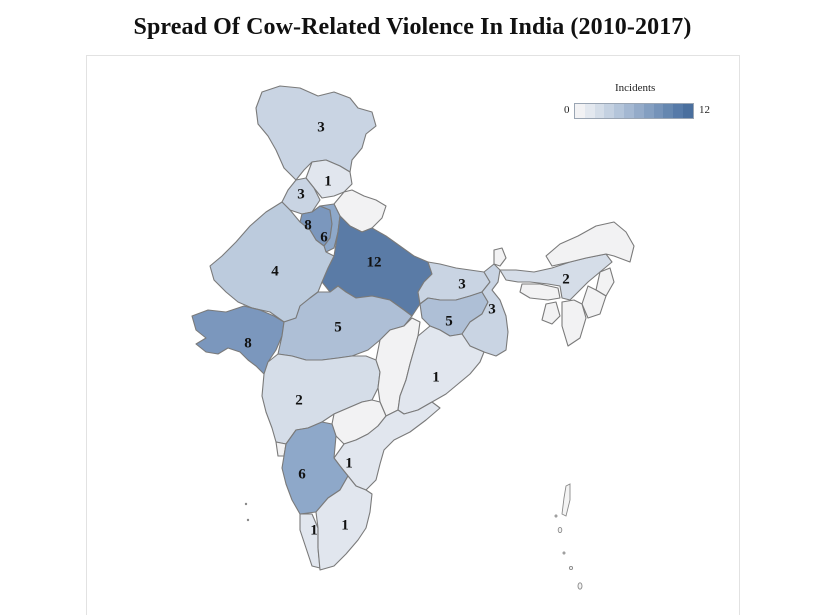  I want to click on state-assam, so click(556, 277).